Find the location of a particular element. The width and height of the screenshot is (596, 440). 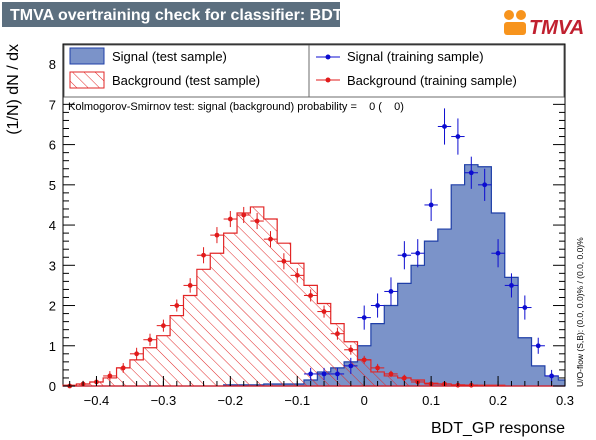

legend-signal-train-label: Signal (training sample) is located at coordinates (415, 56).